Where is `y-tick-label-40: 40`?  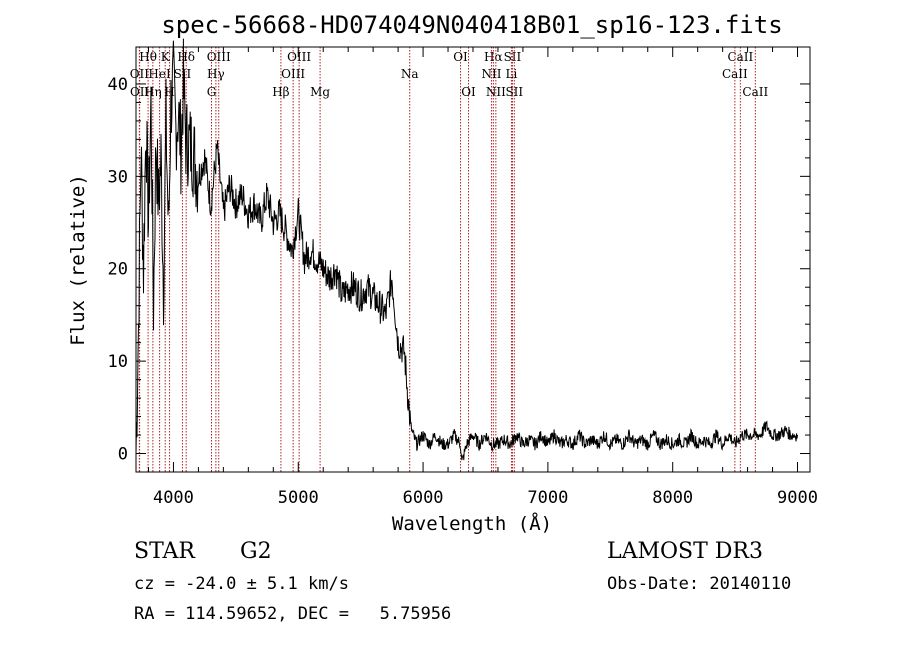 y-tick-label-40: 40 is located at coordinates (118, 85).